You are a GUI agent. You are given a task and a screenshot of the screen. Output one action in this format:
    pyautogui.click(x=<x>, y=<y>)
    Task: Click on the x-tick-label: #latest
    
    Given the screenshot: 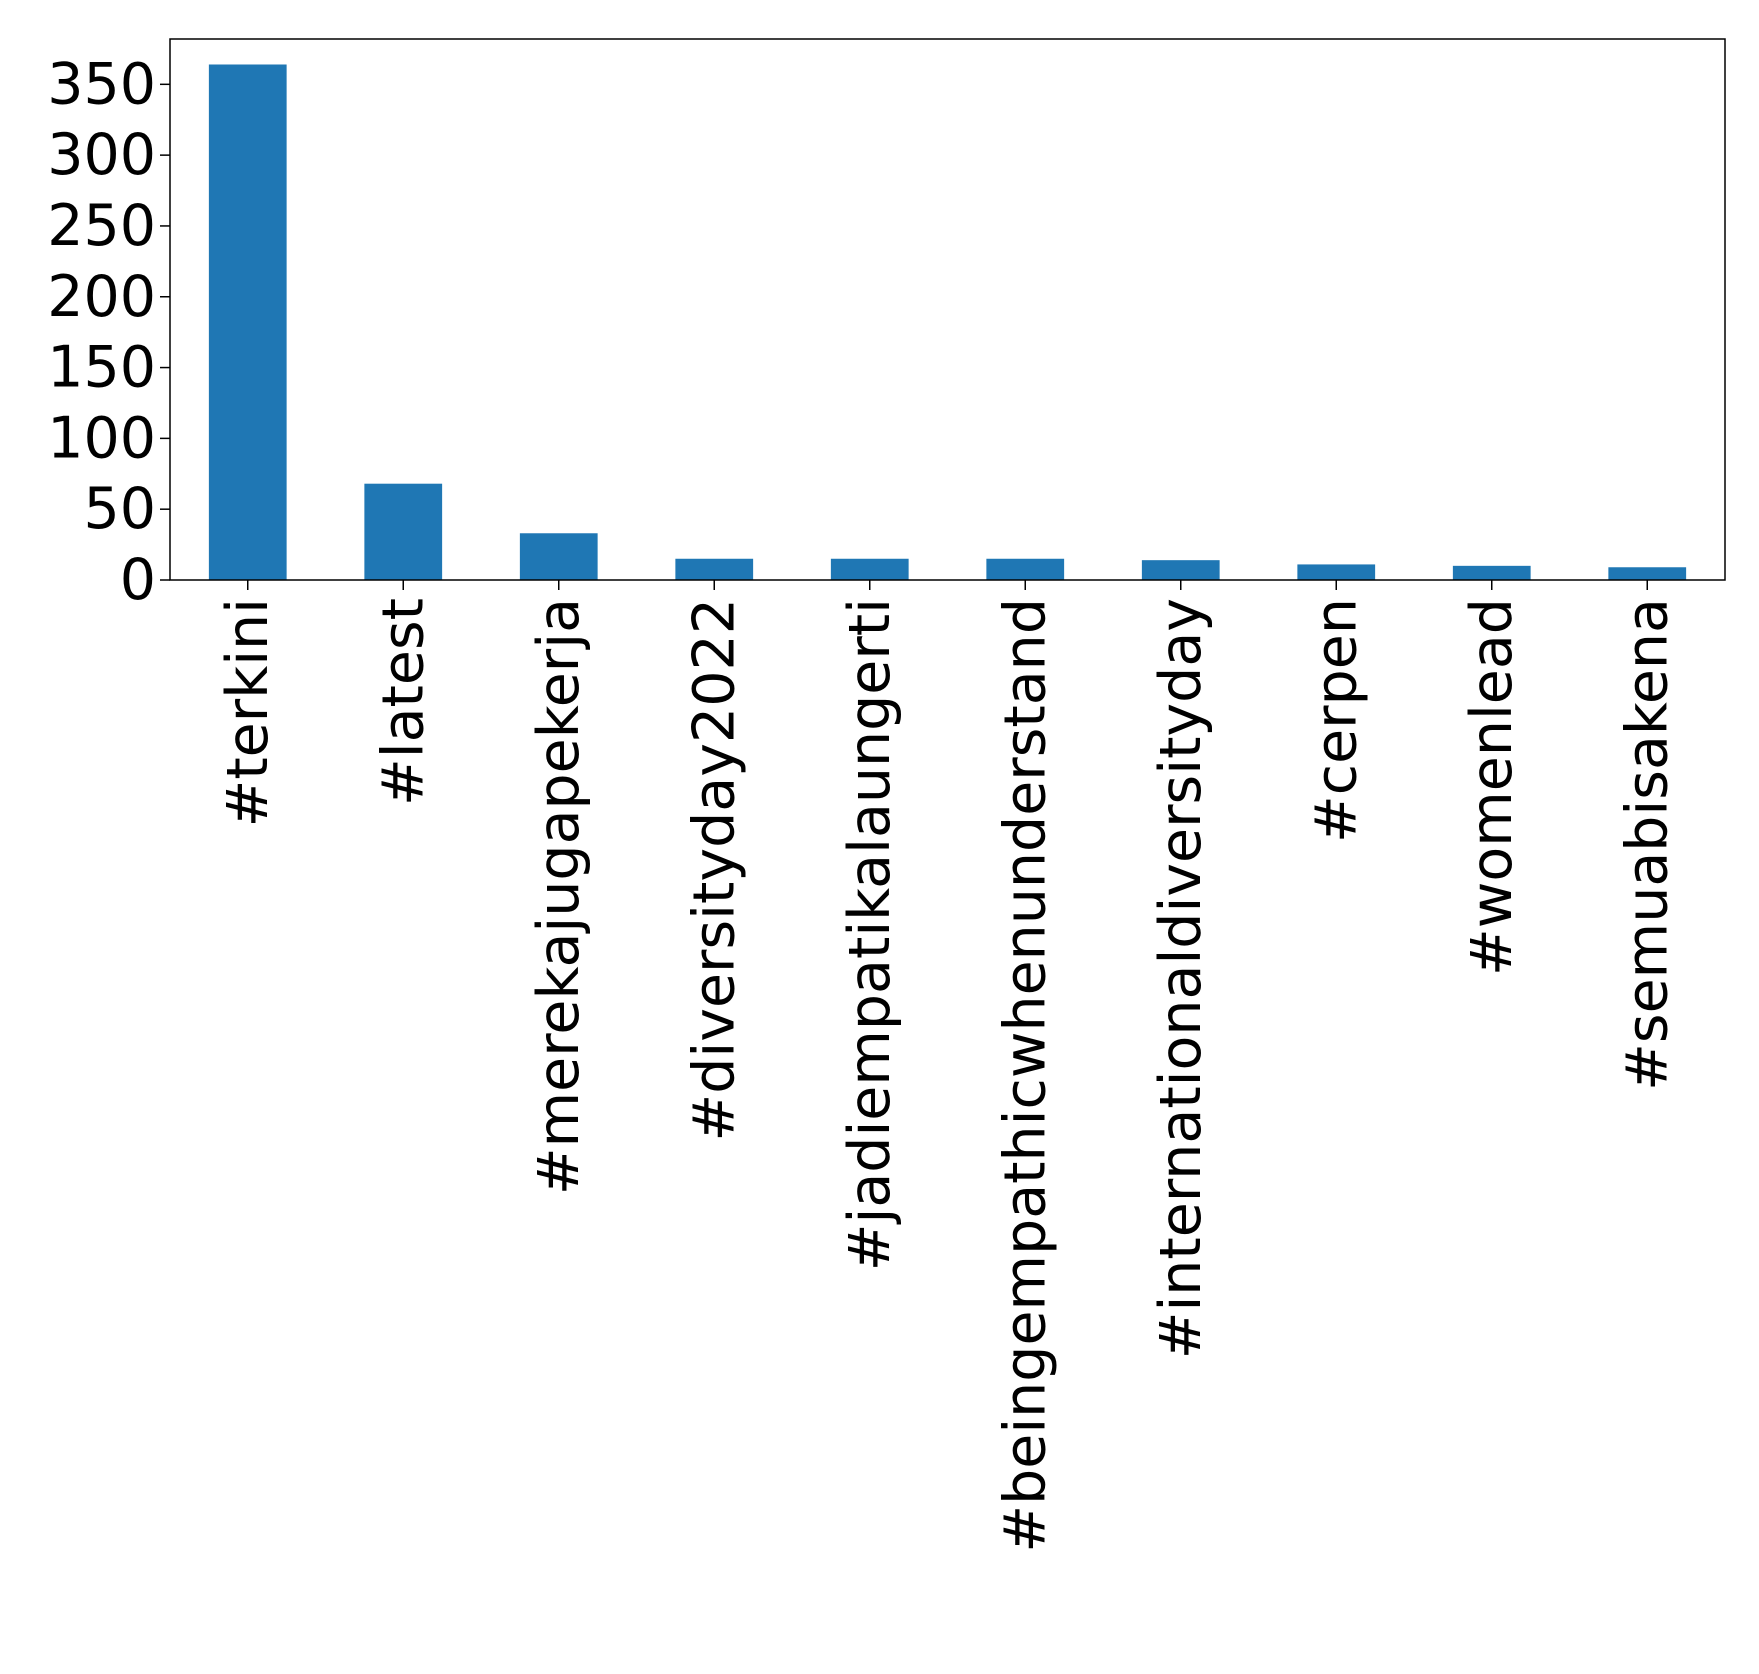 What is the action you would take?
    pyautogui.click(x=403, y=702)
    